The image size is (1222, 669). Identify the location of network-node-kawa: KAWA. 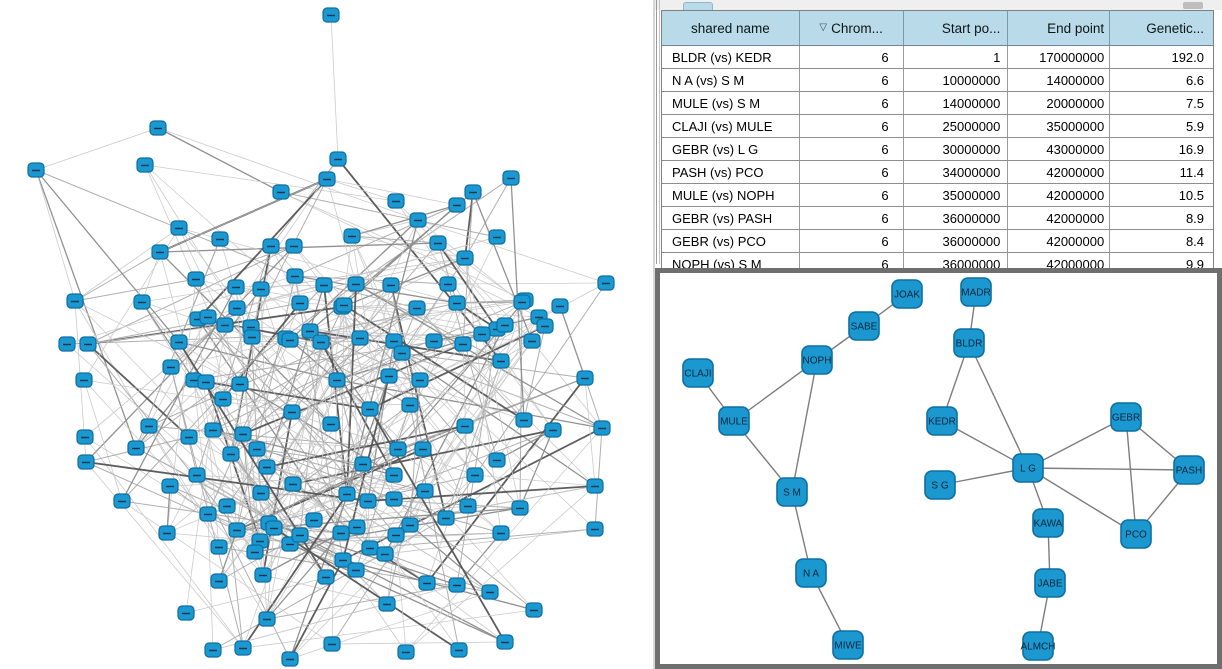
(1048, 523).